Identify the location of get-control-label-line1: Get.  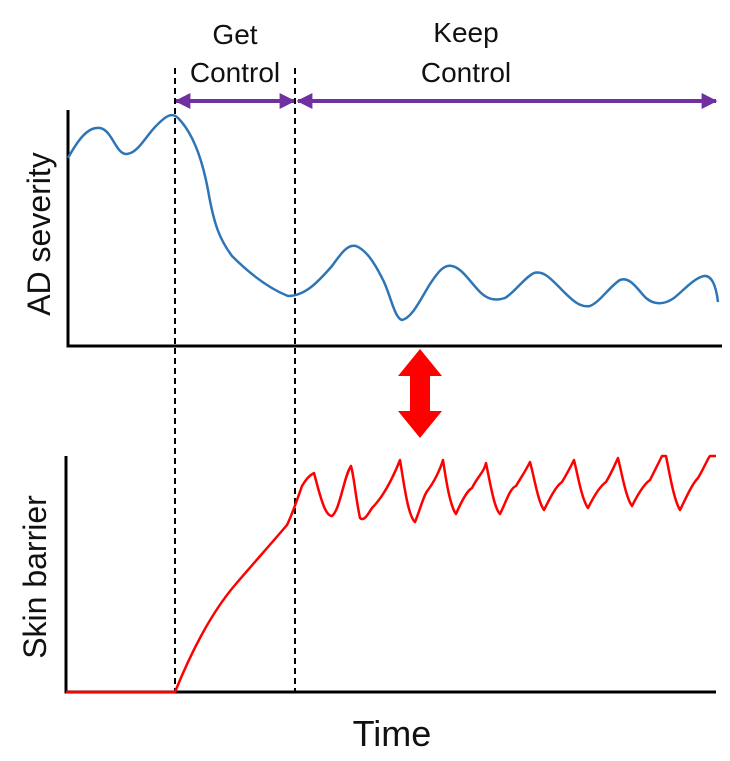
(234, 34).